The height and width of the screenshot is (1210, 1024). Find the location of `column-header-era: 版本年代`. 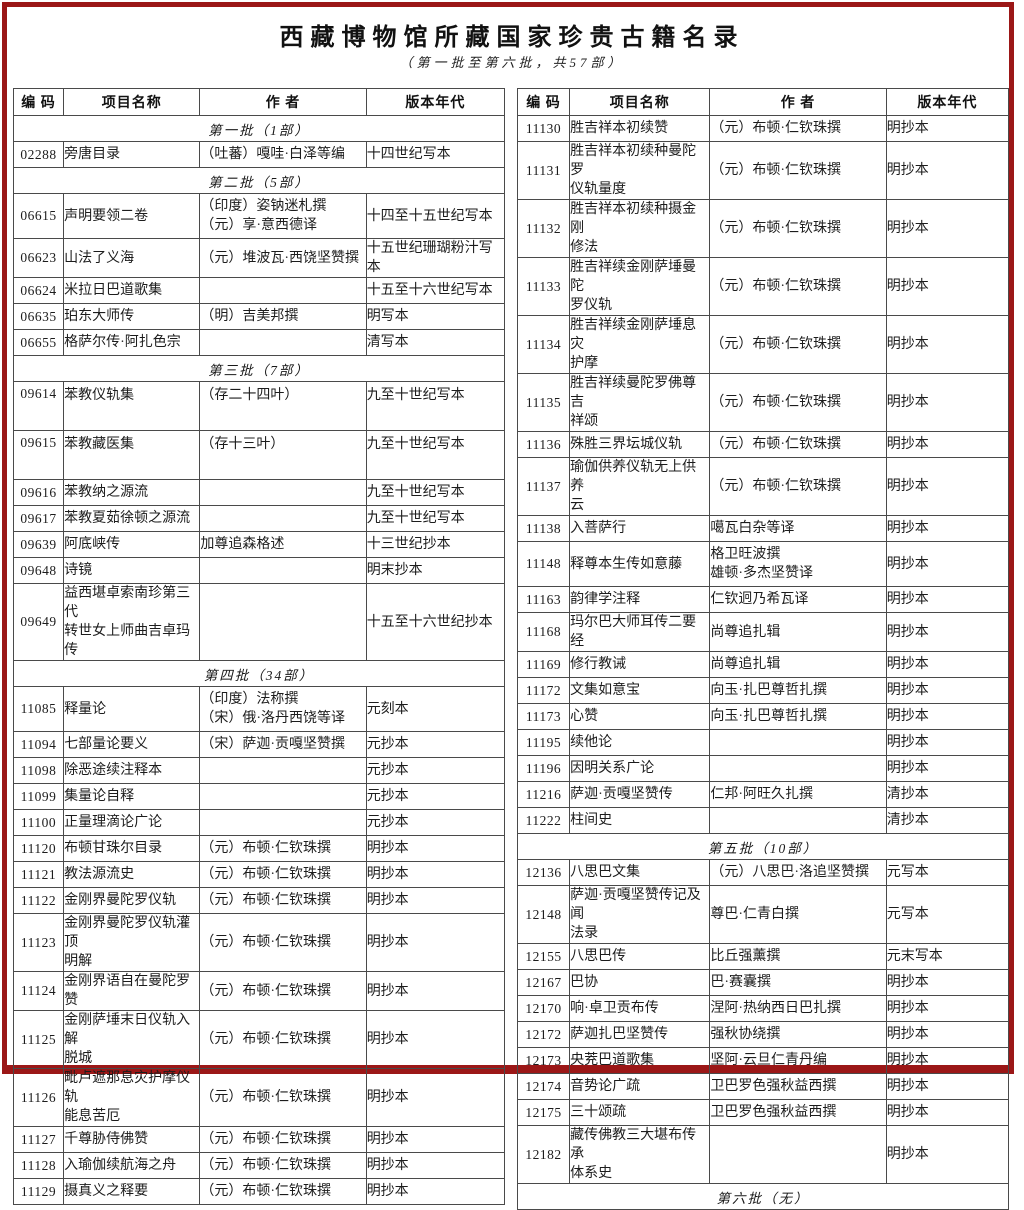

column-header-era: 版本年代 is located at coordinates (435, 102).